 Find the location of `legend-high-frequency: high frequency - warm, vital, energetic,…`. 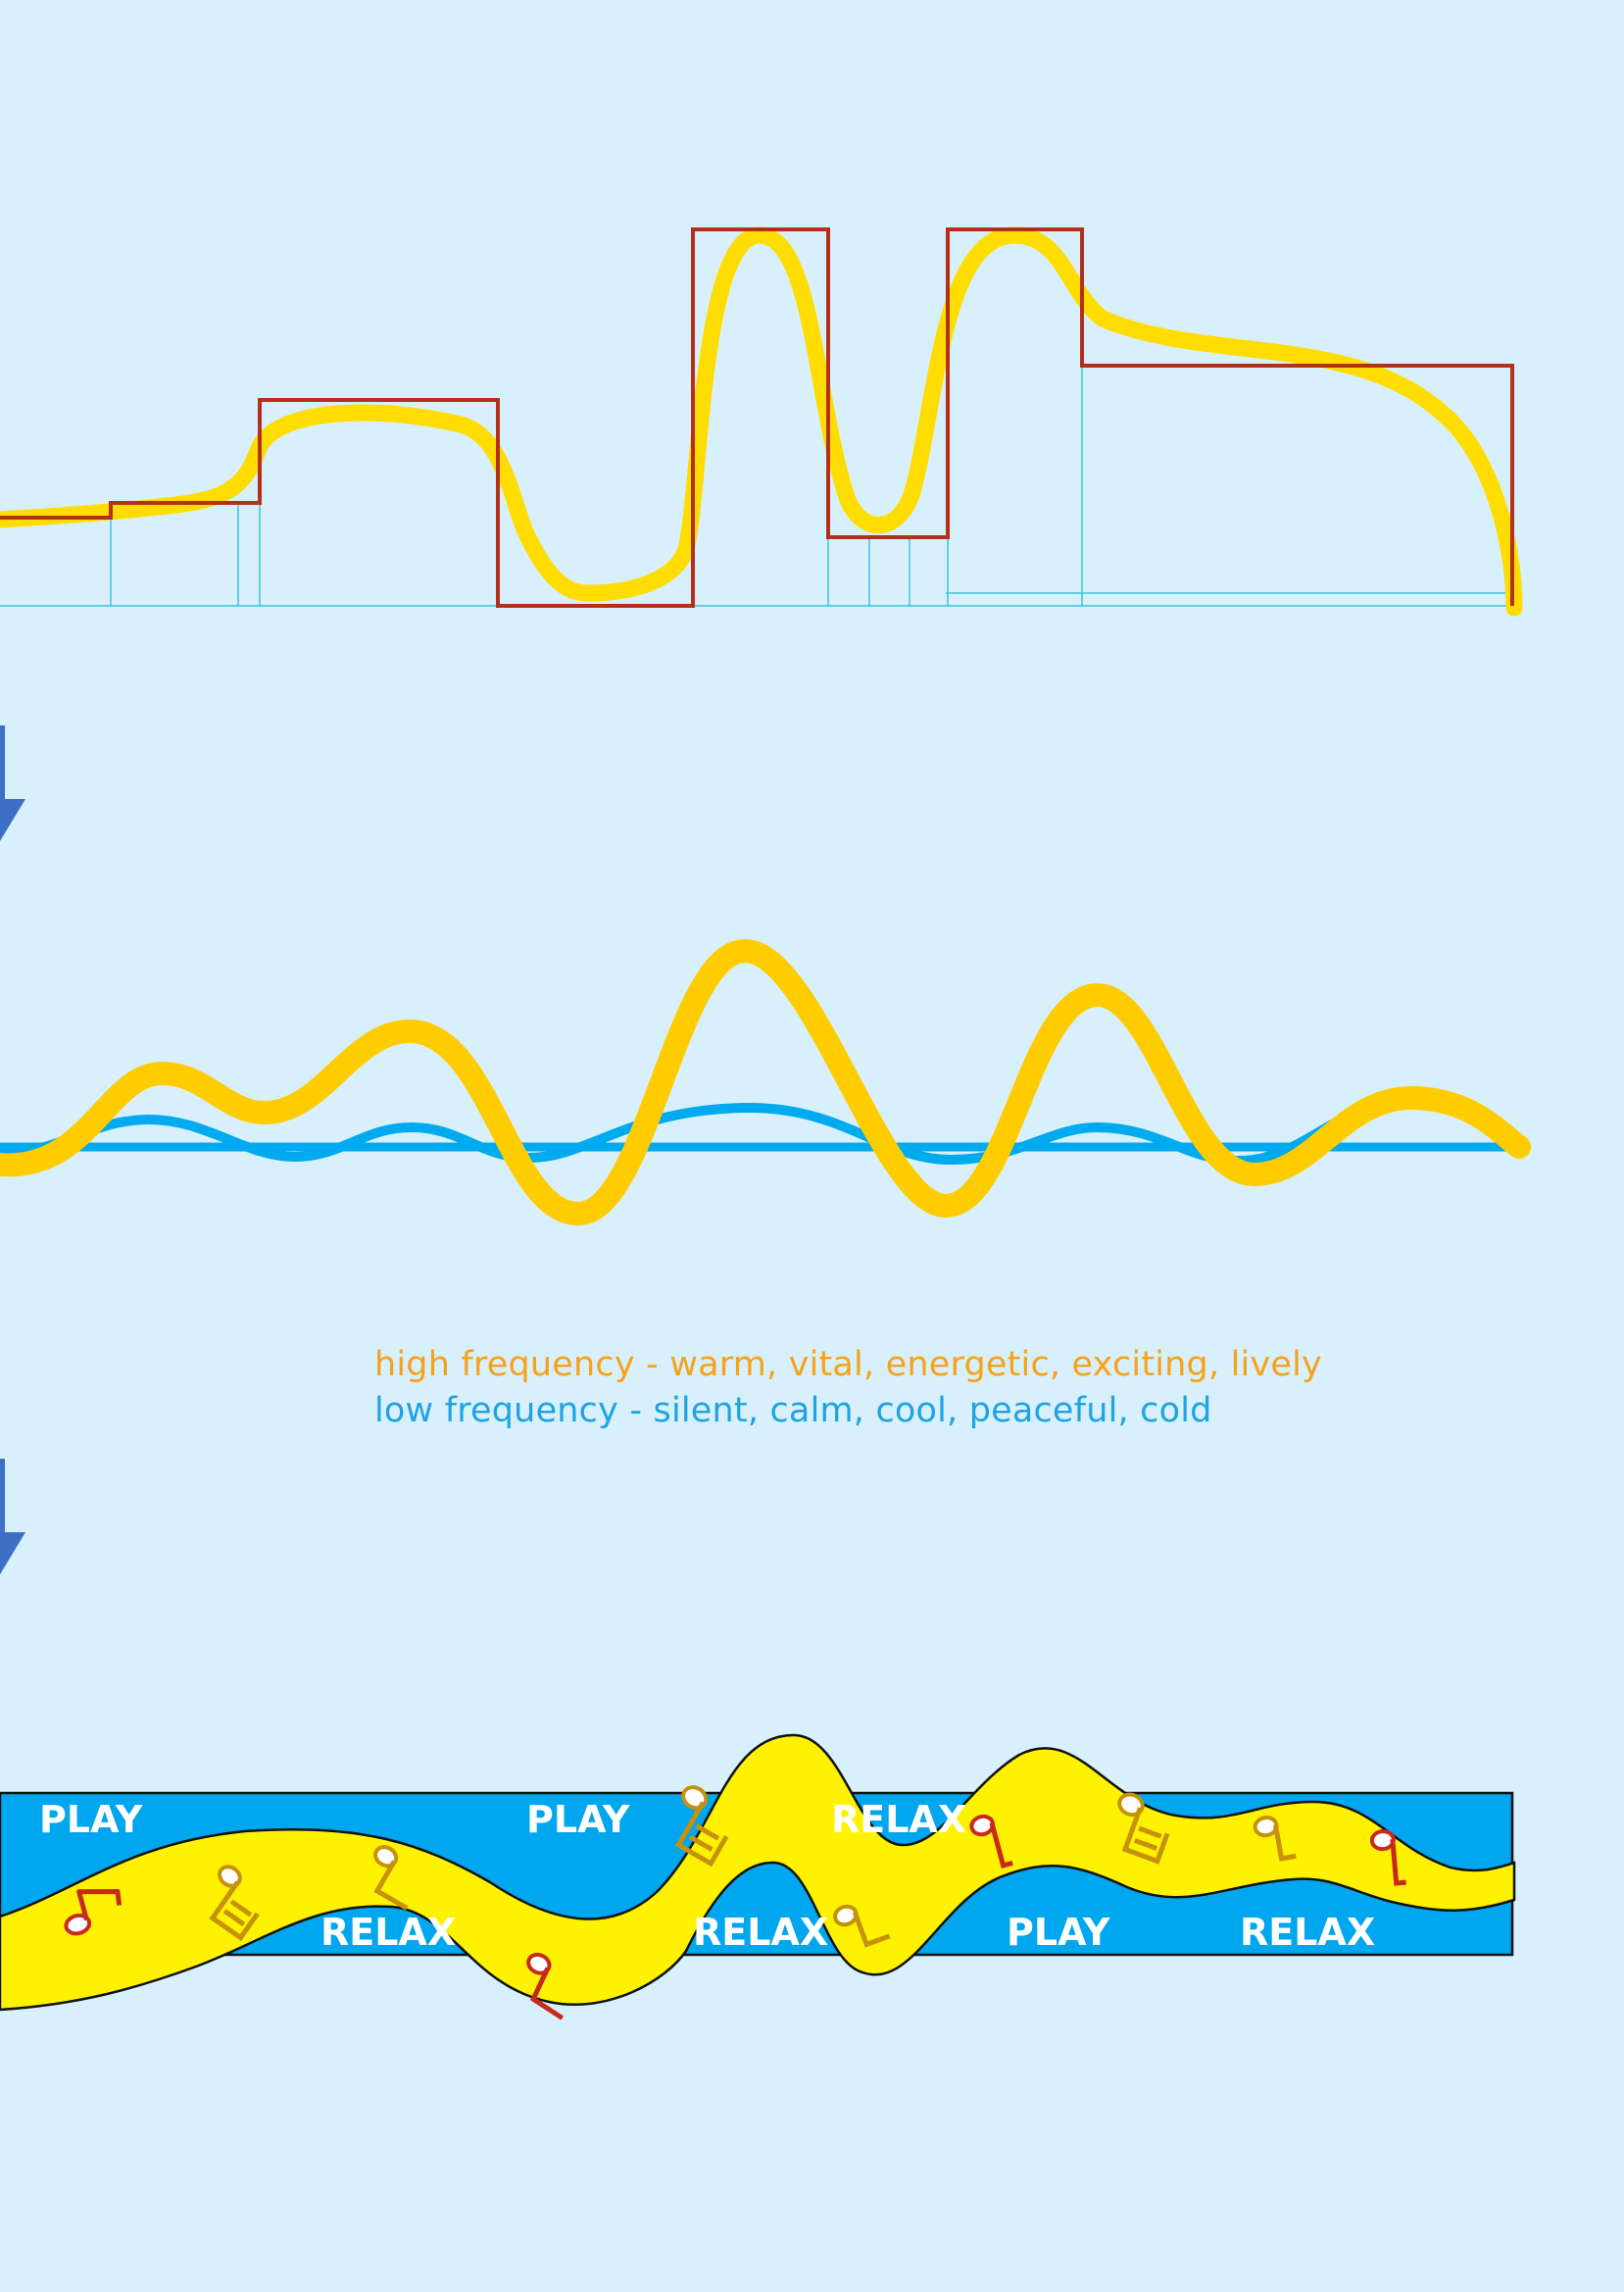

legend-high-frequency: high frequency - warm, vital, energetic,… is located at coordinates (848, 1364).